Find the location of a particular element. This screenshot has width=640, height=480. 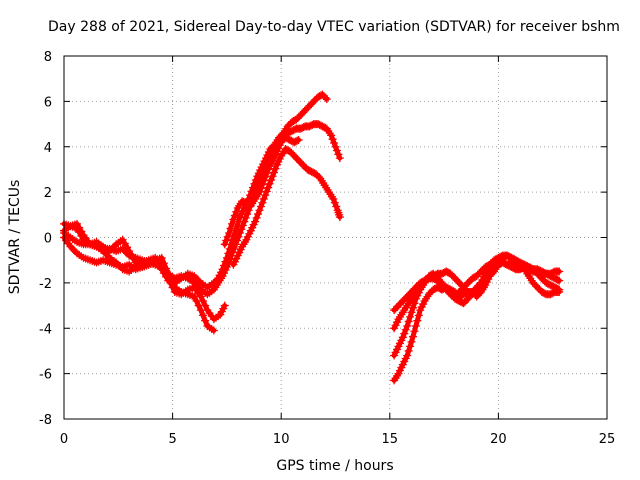

y-tick-label: 2 is located at coordinates (48, 193).